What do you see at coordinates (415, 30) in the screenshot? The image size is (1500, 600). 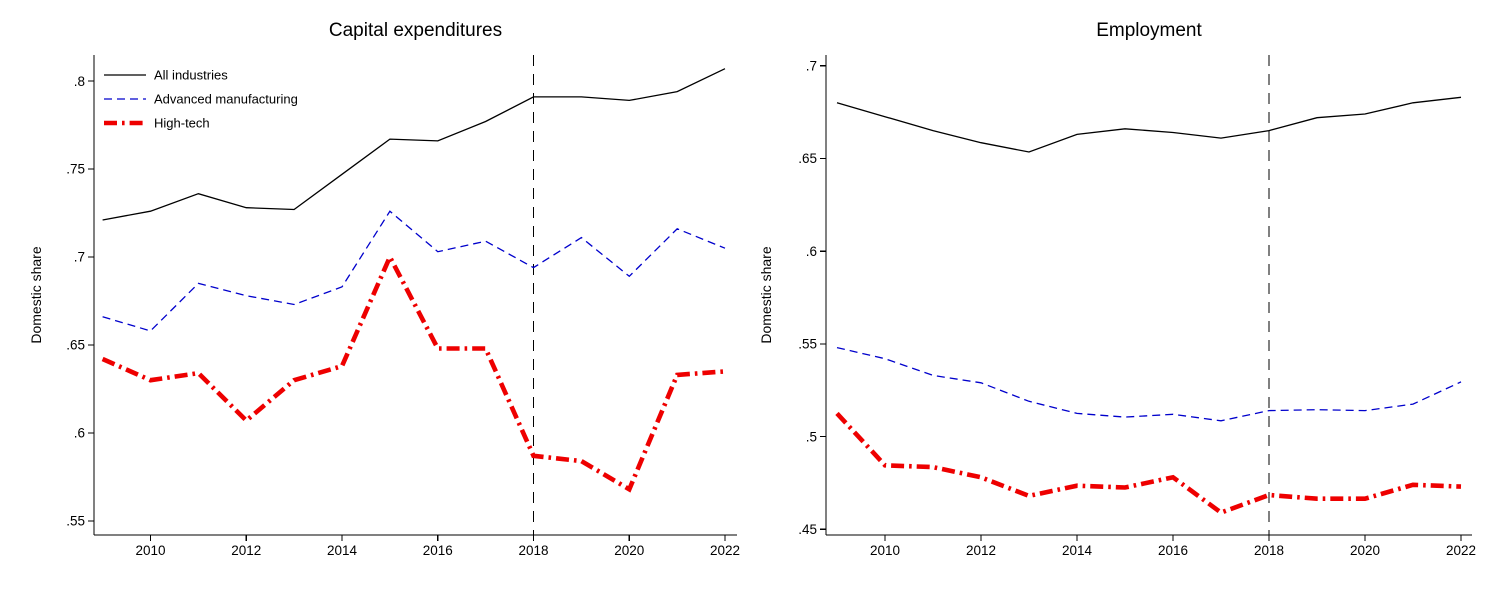 I see `left-panel-title: Capital expenditures` at bounding box center [415, 30].